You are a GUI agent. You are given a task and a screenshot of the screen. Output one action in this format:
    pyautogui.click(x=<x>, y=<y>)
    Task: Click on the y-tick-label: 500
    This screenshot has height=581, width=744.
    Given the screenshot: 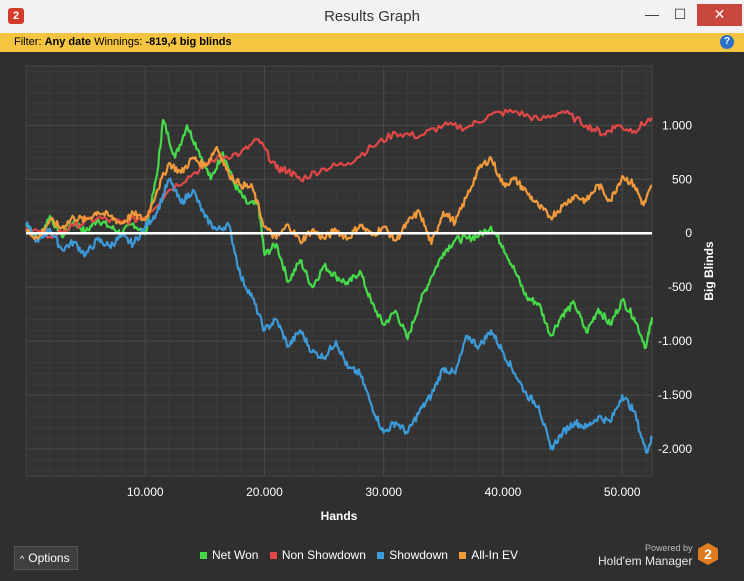 What is the action you would take?
    pyautogui.click(x=682, y=179)
    